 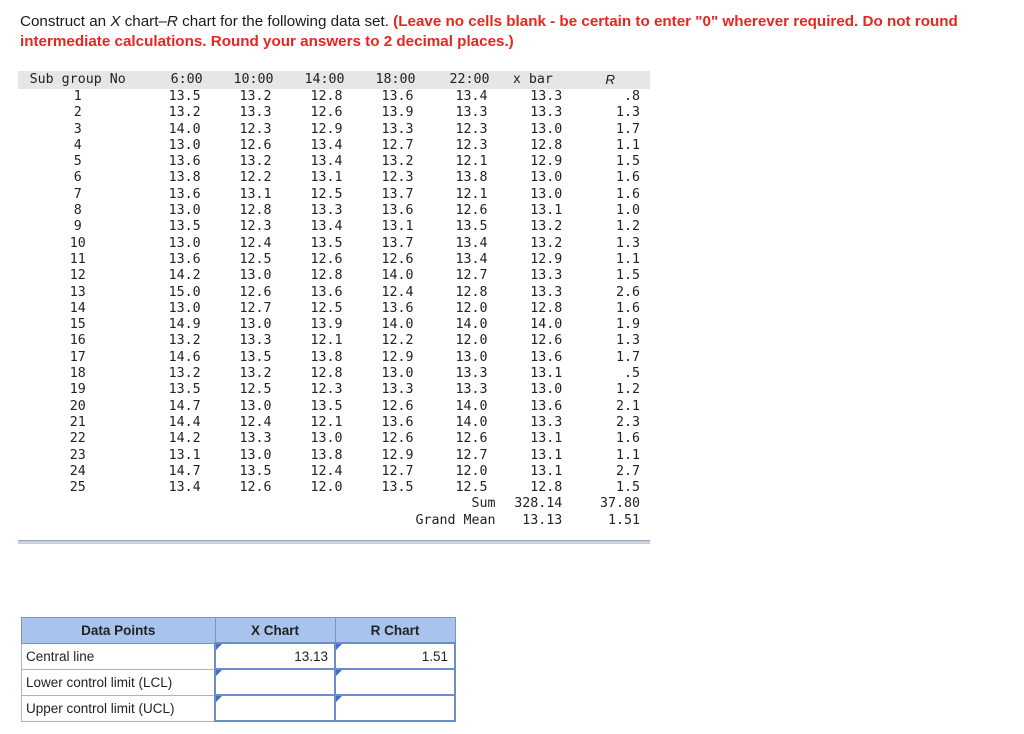 I want to click on table-row: 5 13.6 13.2 13.4 13.2 12.1 12.9 1.5, so click(x=334, y=162).